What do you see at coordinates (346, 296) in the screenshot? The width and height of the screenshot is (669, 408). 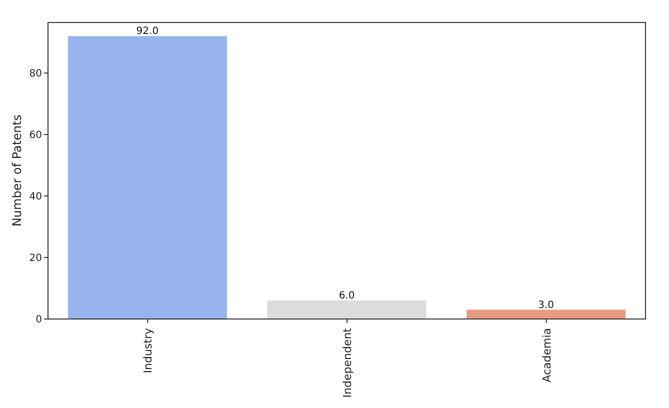 I see `data-label: 6.0` at bounding box center [346, 296].